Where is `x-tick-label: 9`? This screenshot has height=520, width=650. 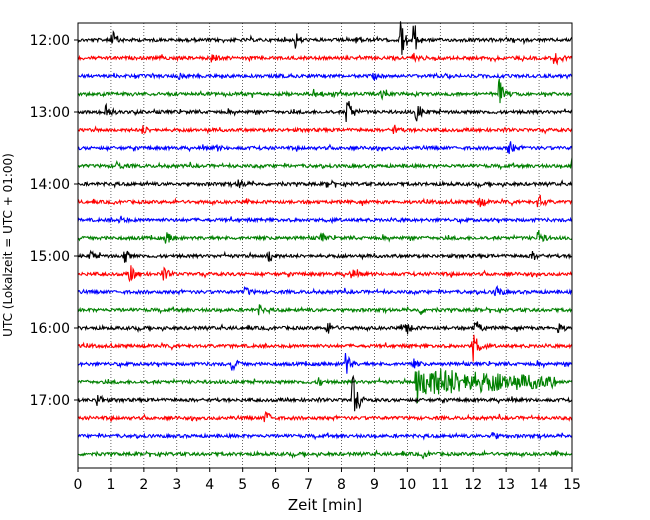
x-tick-label: 9 is located at coordinates (374, 485).